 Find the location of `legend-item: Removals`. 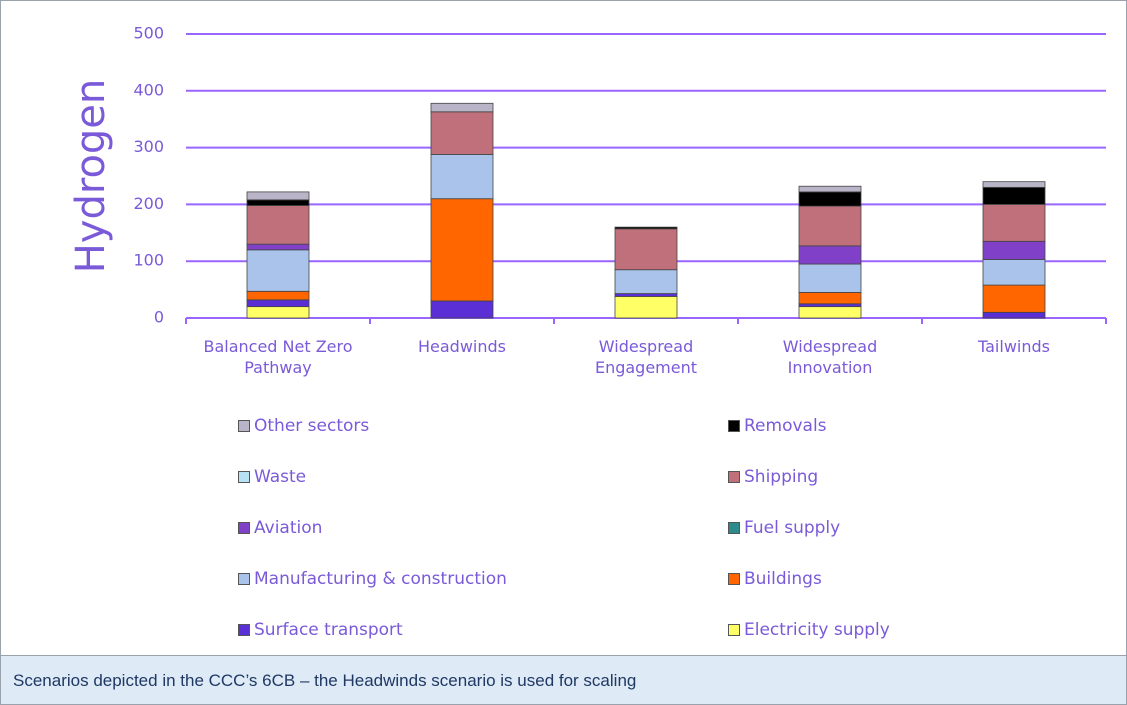

legend-item: Removals is located at coordinates (777, 426).